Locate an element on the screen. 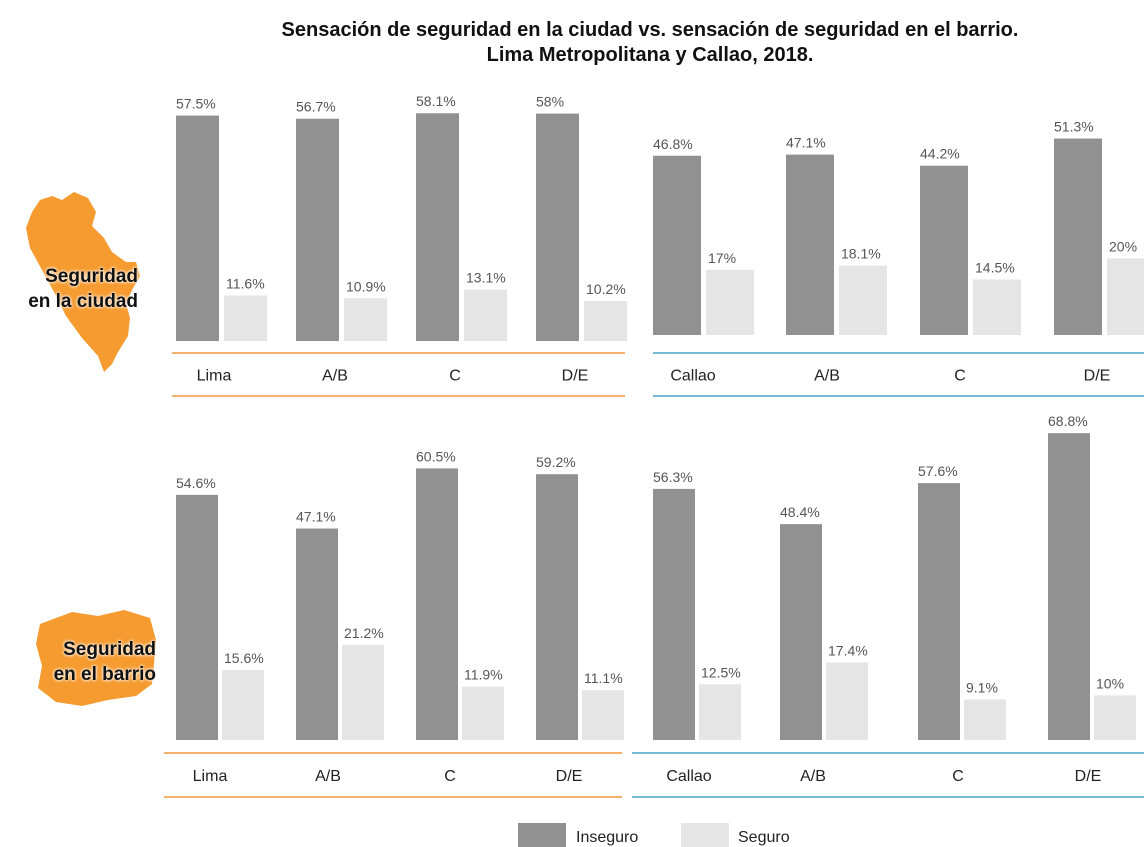  data-label-bar-inseguro-callao-barrio-1: 48.4% is located at coordinates (800, 512).